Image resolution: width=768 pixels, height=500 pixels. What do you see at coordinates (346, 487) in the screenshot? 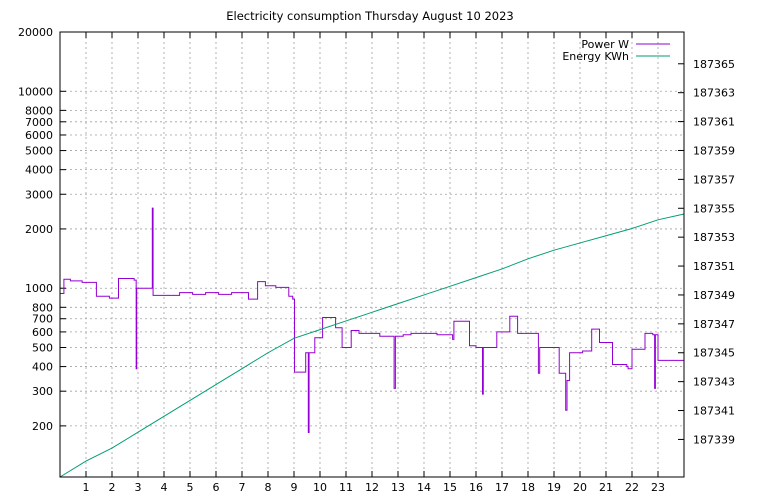
I see `x-tick-label: 11` at bounding box center [346, 487].